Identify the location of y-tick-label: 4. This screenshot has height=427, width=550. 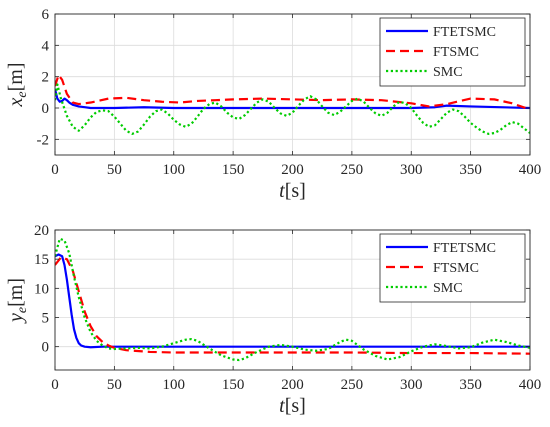
(46, 46).